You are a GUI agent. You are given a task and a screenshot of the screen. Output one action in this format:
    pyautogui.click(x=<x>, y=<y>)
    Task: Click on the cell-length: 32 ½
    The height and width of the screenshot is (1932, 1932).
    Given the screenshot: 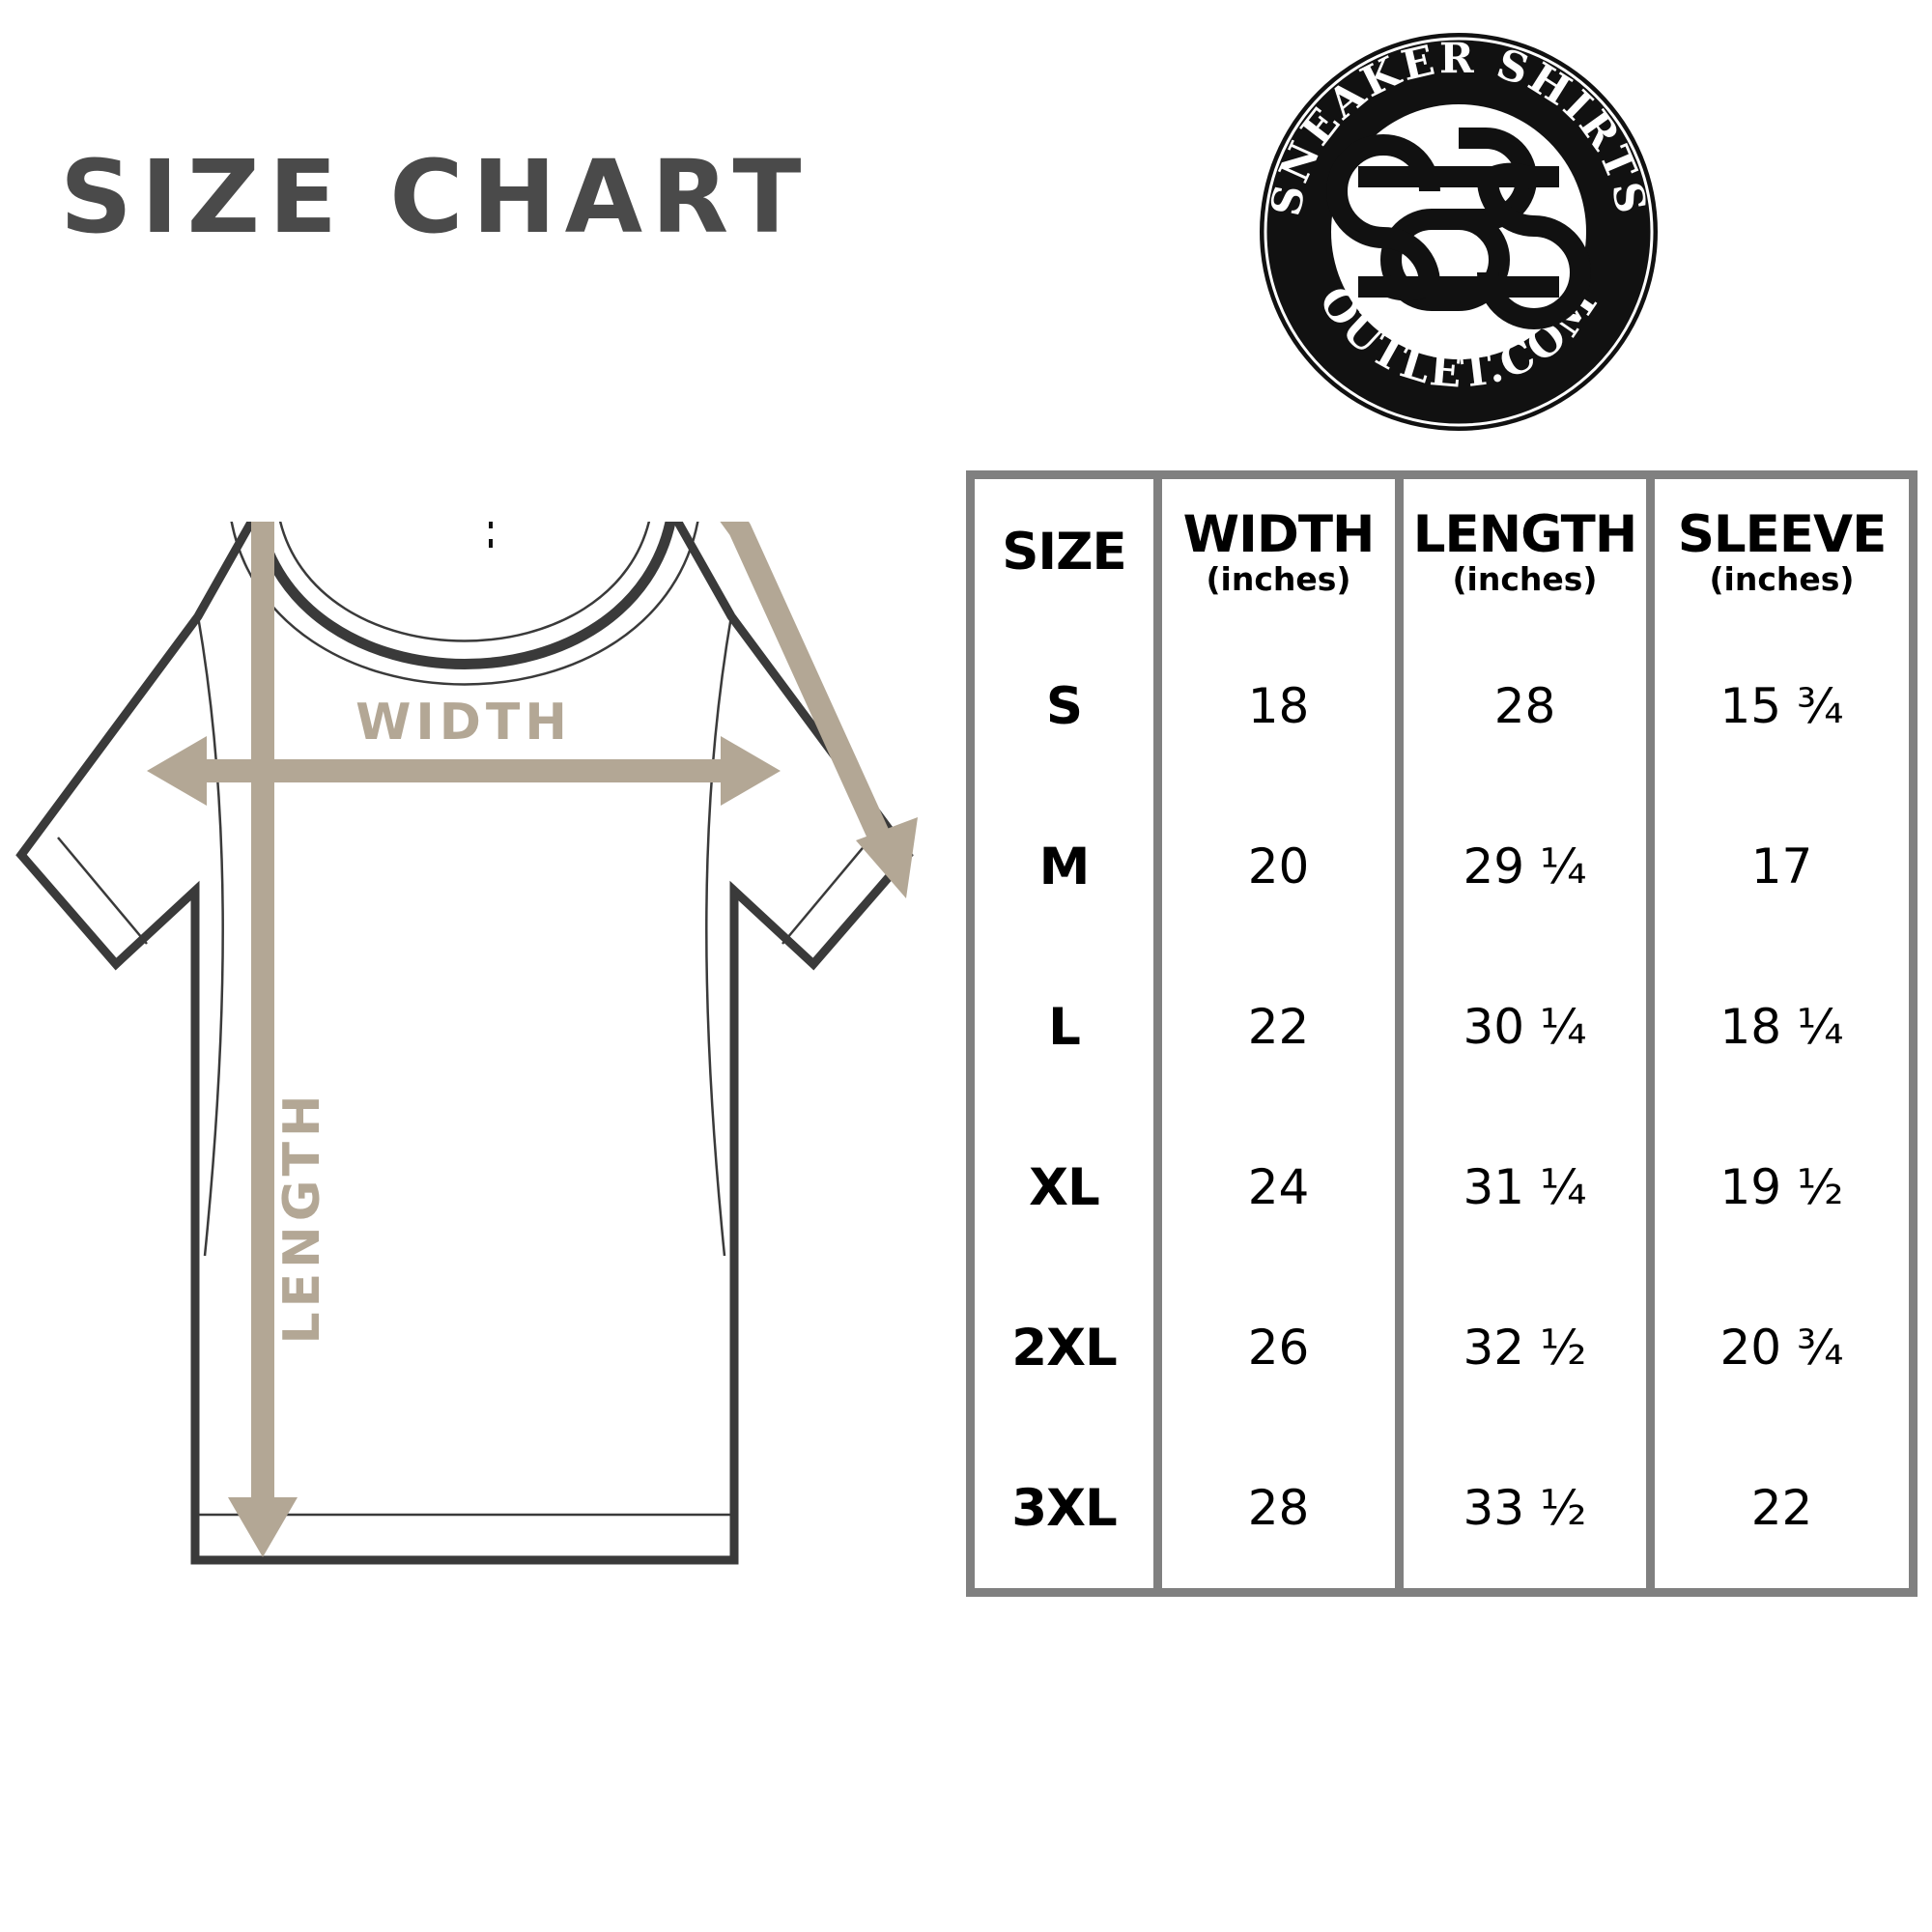 What is the action you would take?
    pyautogui.click(x=1529, y=1347)
    